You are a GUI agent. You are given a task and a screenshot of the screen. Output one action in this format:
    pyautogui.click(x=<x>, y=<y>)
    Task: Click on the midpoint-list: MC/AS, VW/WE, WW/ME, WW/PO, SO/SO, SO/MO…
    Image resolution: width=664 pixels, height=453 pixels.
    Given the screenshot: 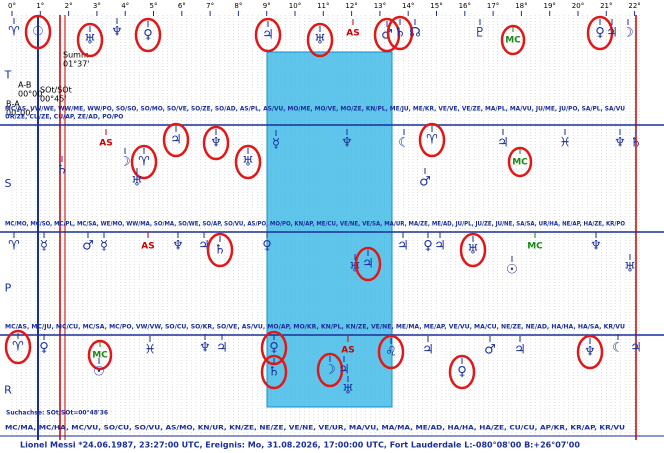 What is the action you would take?
    pyautogui.click(x=315, y=109)
    